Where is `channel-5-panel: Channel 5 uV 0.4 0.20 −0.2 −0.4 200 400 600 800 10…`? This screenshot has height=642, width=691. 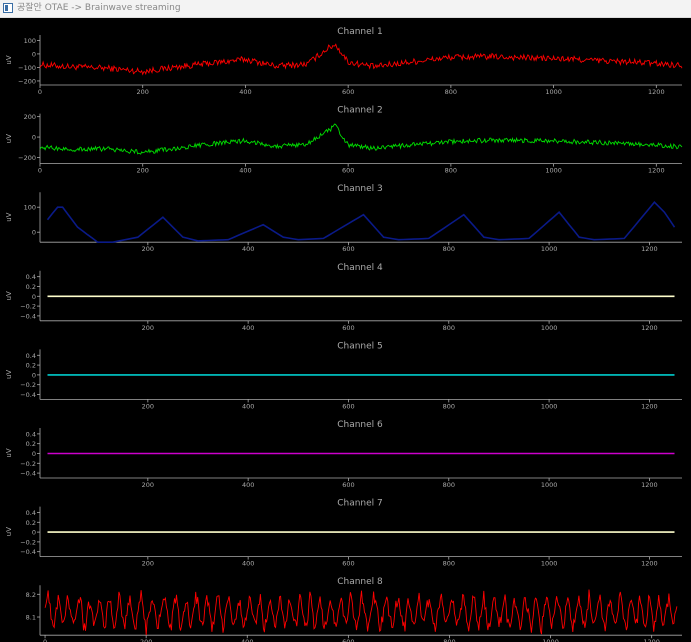
channel-5-panel: Channel 5 uV 0.4 0.20 −0.2 −0.4 200 400 600 800 10… is located at coordinates (343, 375).